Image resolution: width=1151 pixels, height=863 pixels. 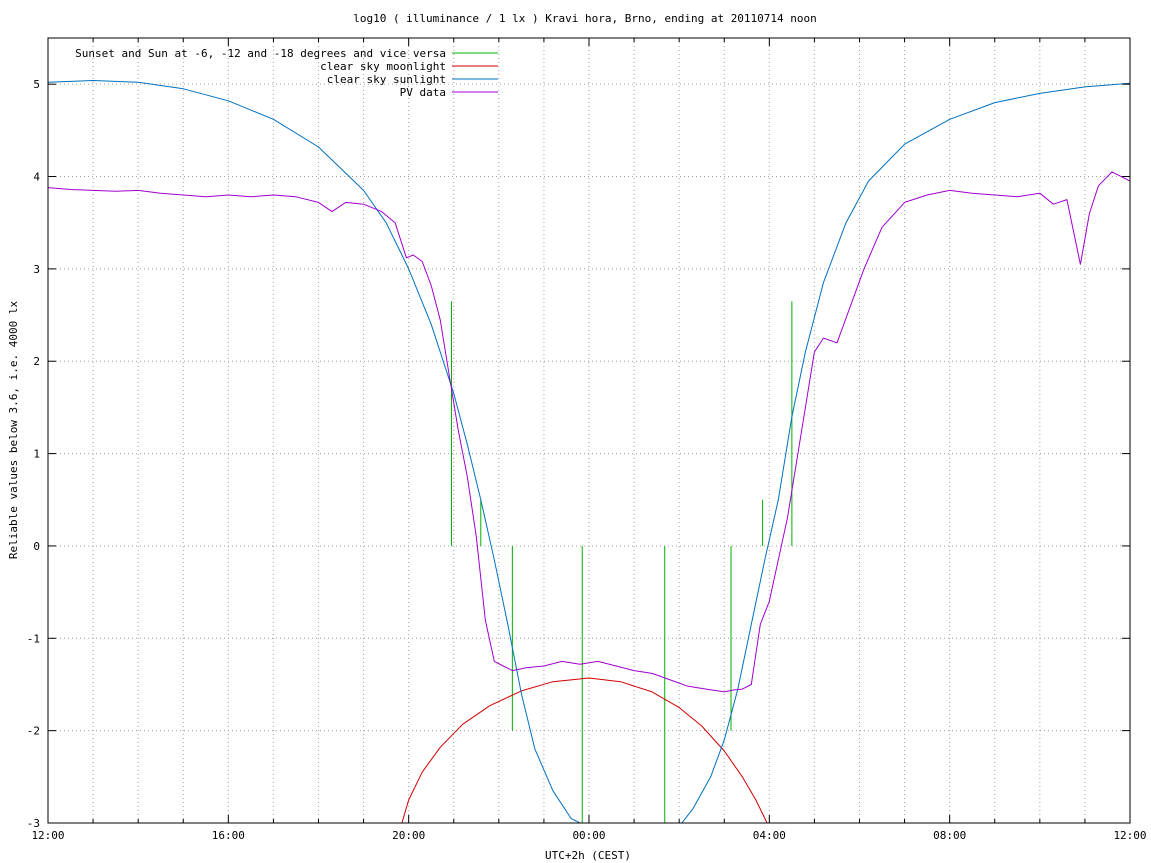 I want to click on legend-label: clear sky moonlight, so click(x=383, y=66).